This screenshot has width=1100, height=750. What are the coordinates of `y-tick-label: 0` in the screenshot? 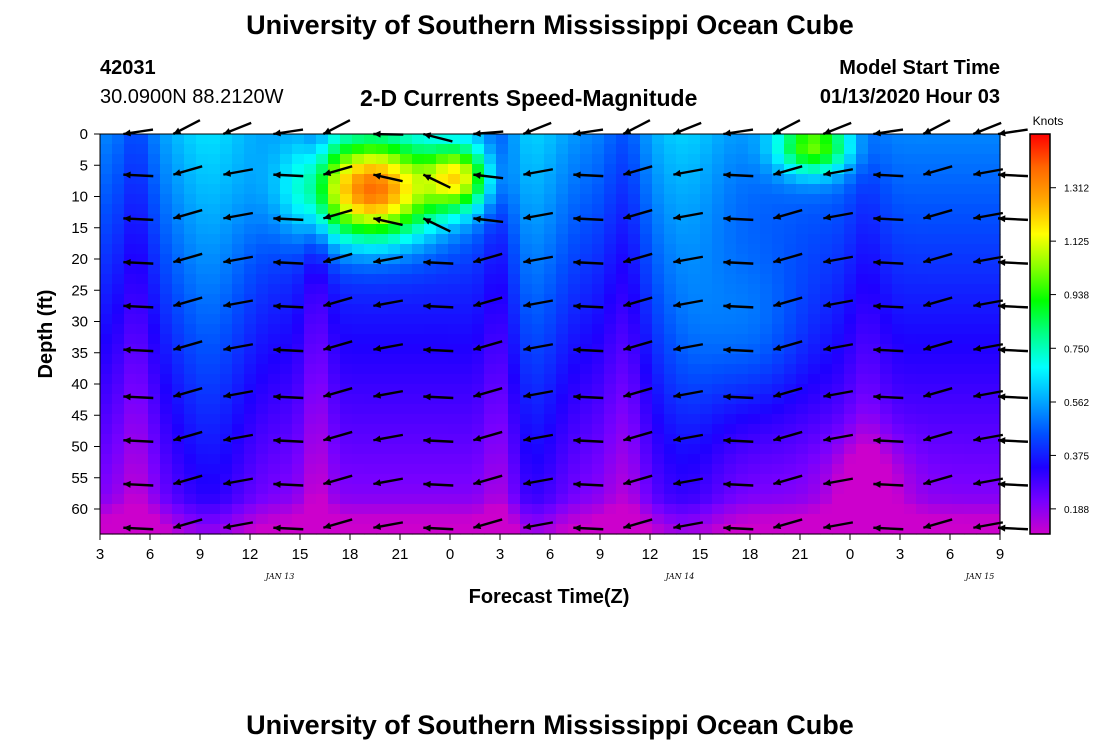 It's located at (84, 134).